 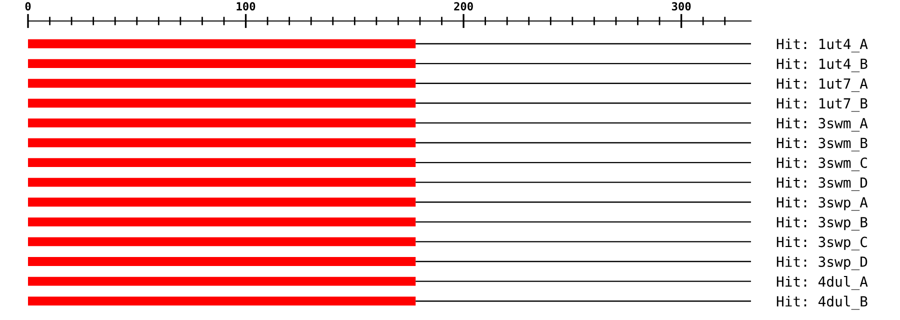 I want to click on y-tick-label: Hit: 4dul_A, so click(x=822, y=283).